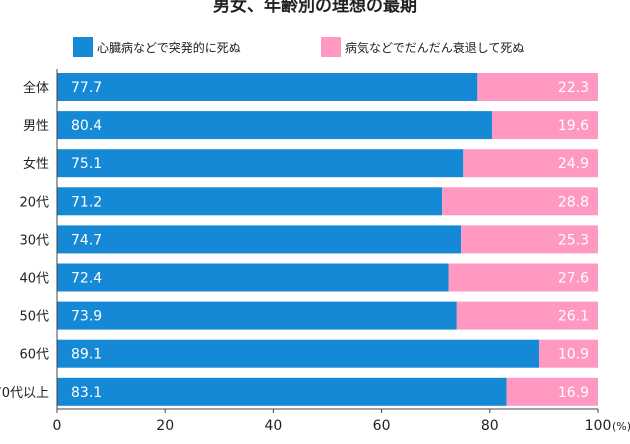 The width and height of the screenshot is (630, 444). I want to click on legend-swatch-gradual, so click(331, 47).